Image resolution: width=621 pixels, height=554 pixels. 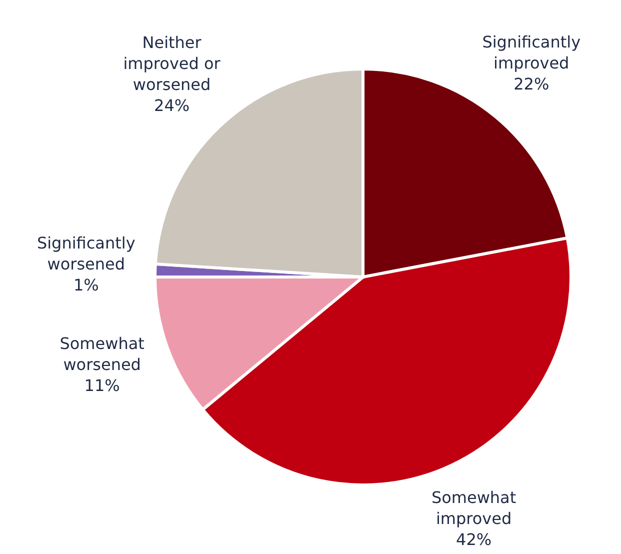 What do you see at coordinates (532, 83) in the screenshot?
I see `data-label: 22%` at bounding box center [532, 83].